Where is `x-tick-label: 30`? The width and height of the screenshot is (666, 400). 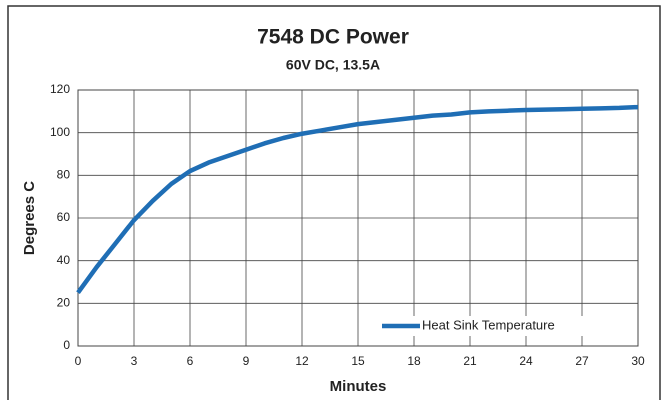 x-tick-label: 30 is located at coordinates (638, 361).